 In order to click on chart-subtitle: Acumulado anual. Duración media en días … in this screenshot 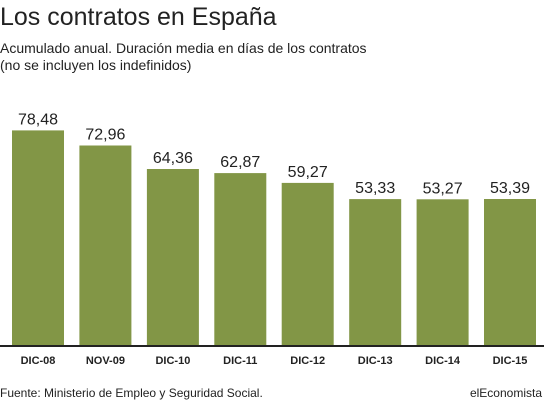, I will do `click(183, 48)`.